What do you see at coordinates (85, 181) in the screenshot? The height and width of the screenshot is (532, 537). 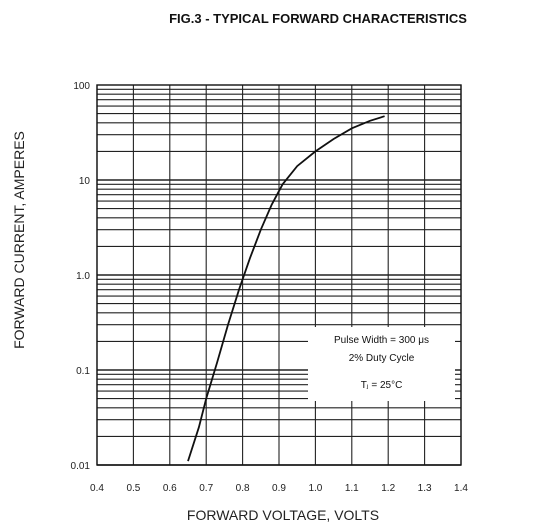 I see `y-tick-label: 10` at bounding box center [85, 181].